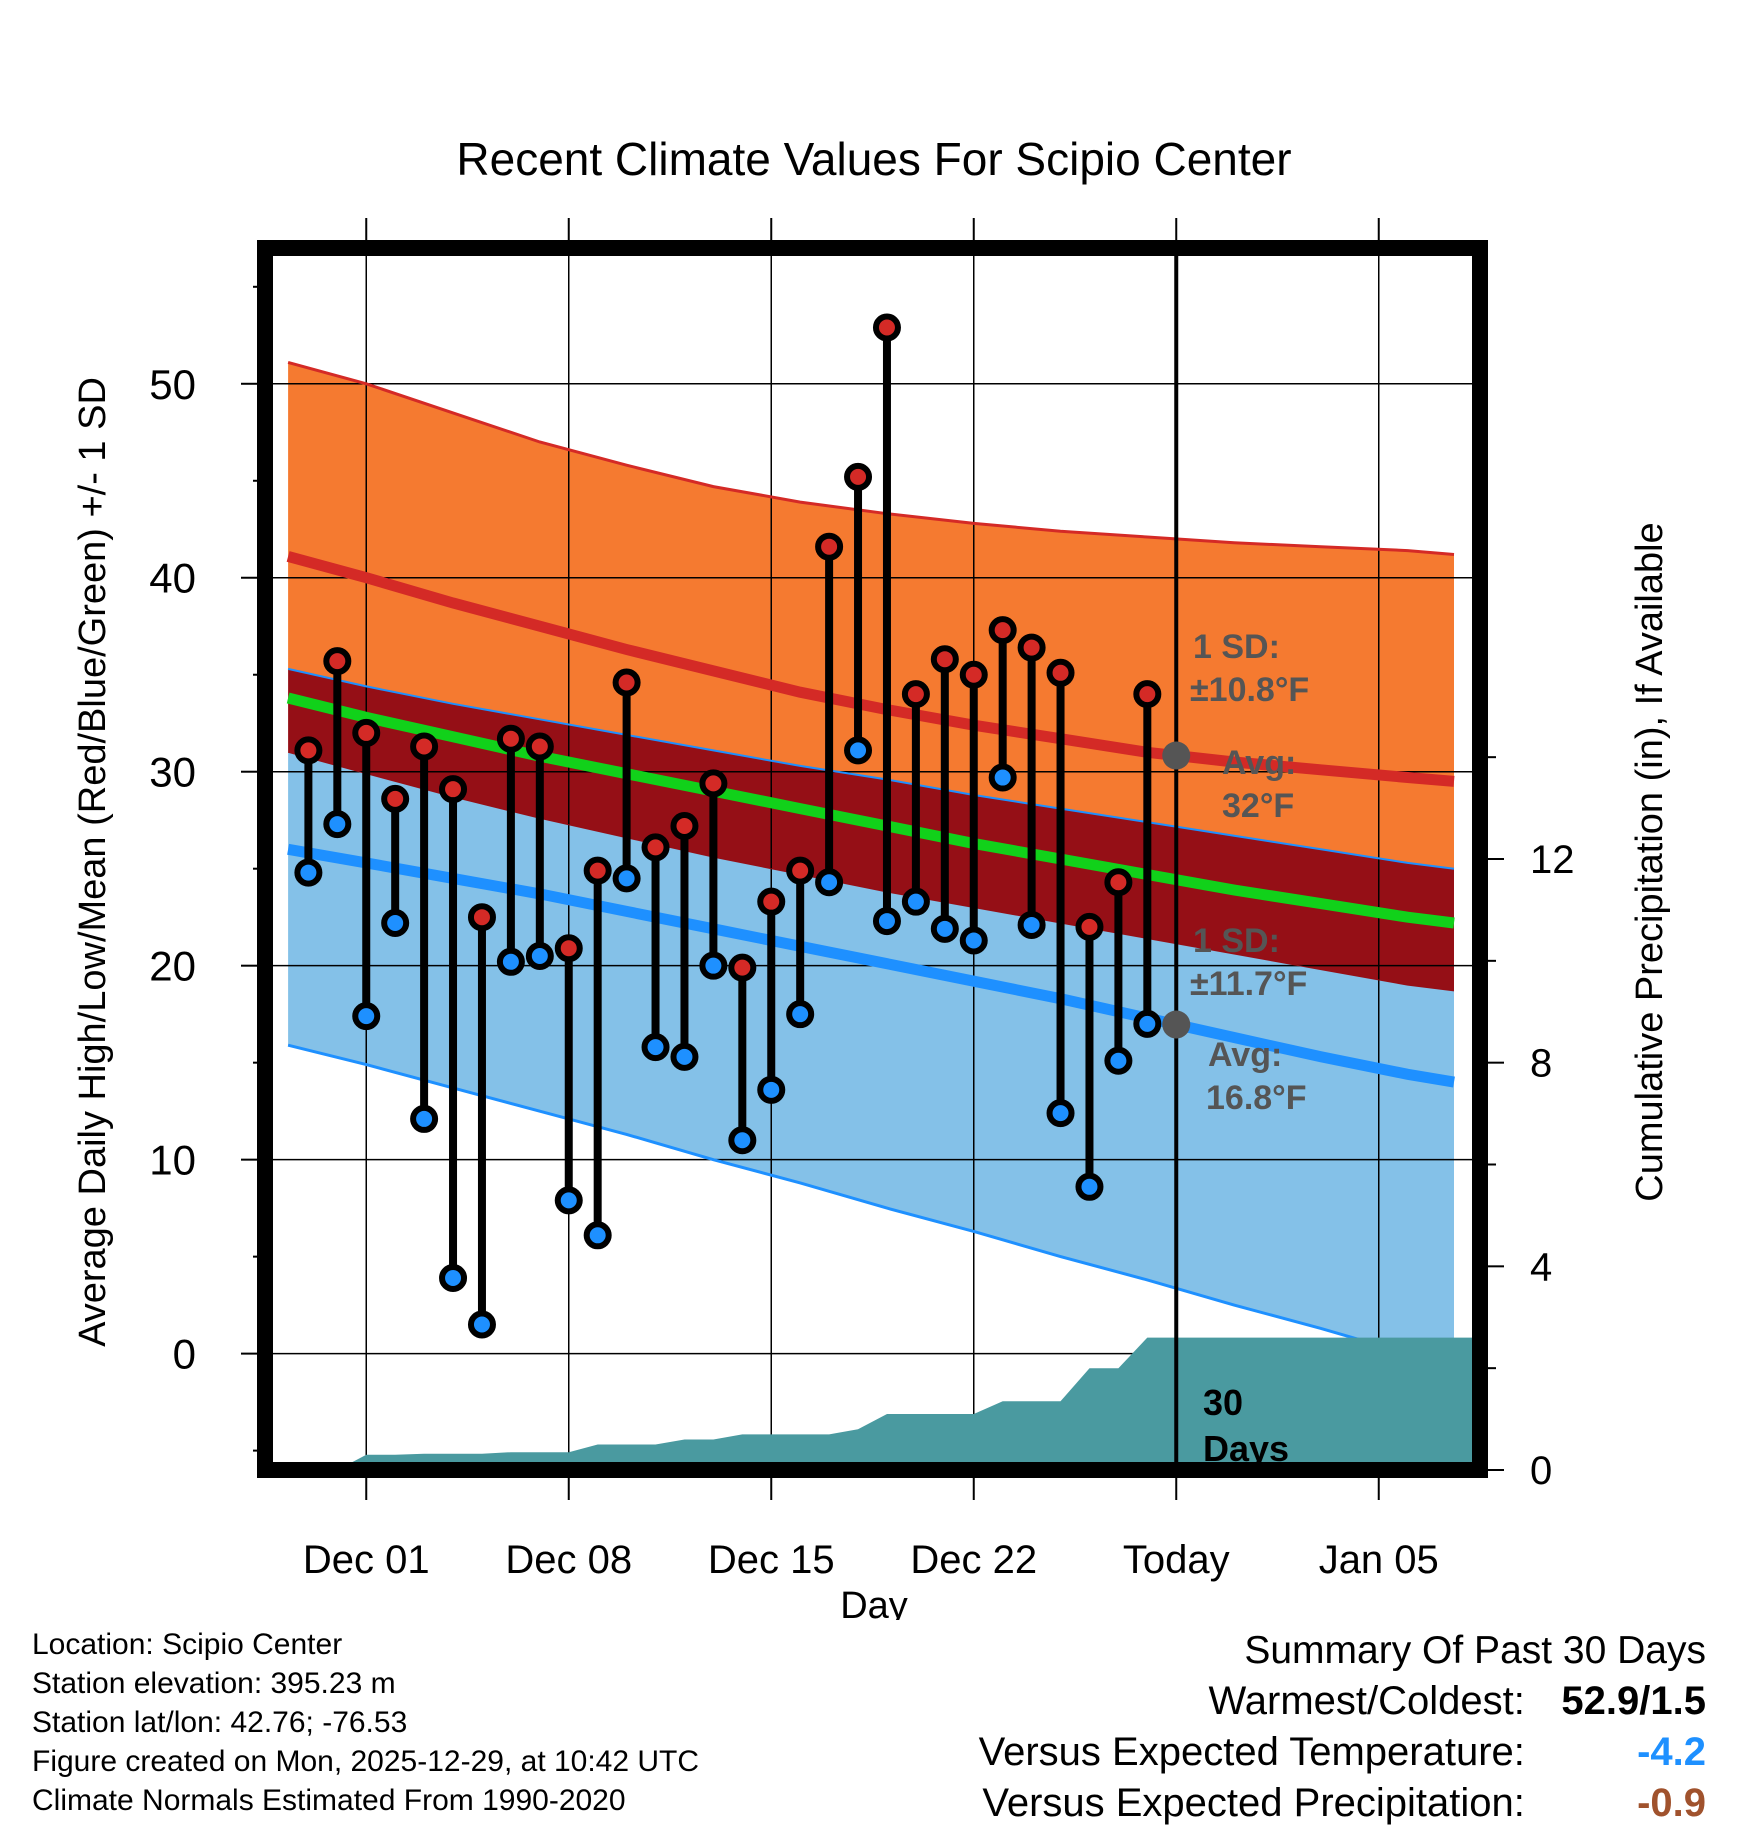 Image resolution: width=1748 pixels, height=1829 pixels. Describe the element at coordinates (329, 1800) in the screenshot. I see `normals-text: Climate Normals Estimated From 1990-2020` at that location.